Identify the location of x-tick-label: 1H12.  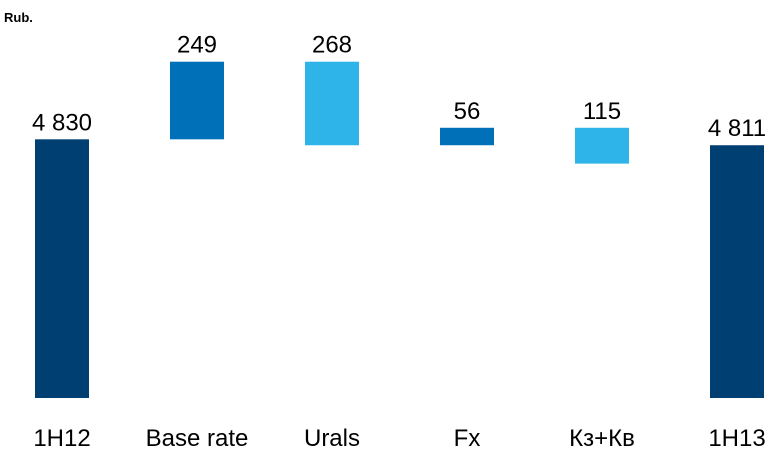
(61, 437).